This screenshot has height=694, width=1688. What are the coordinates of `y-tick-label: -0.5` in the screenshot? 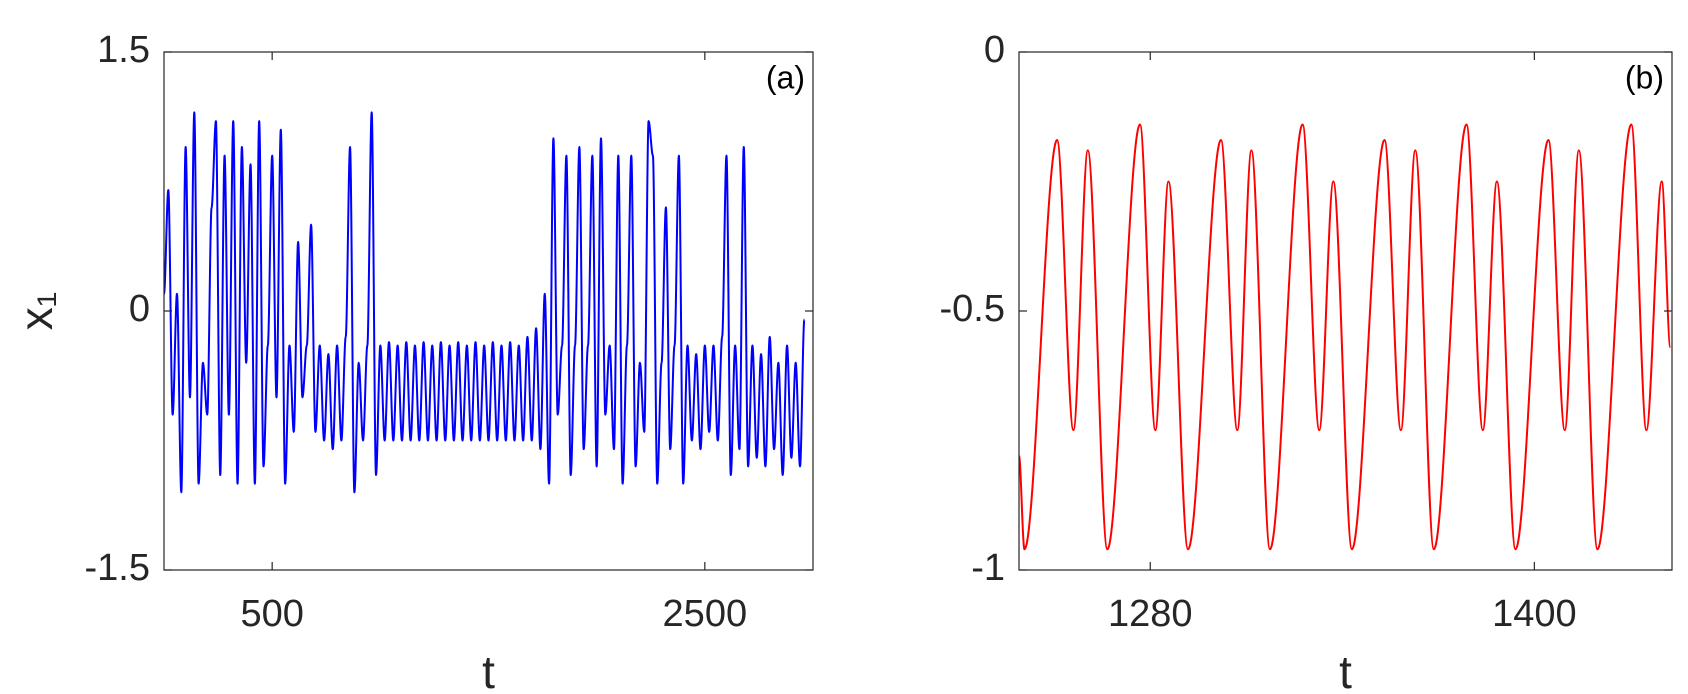 It's located at (972, 309).